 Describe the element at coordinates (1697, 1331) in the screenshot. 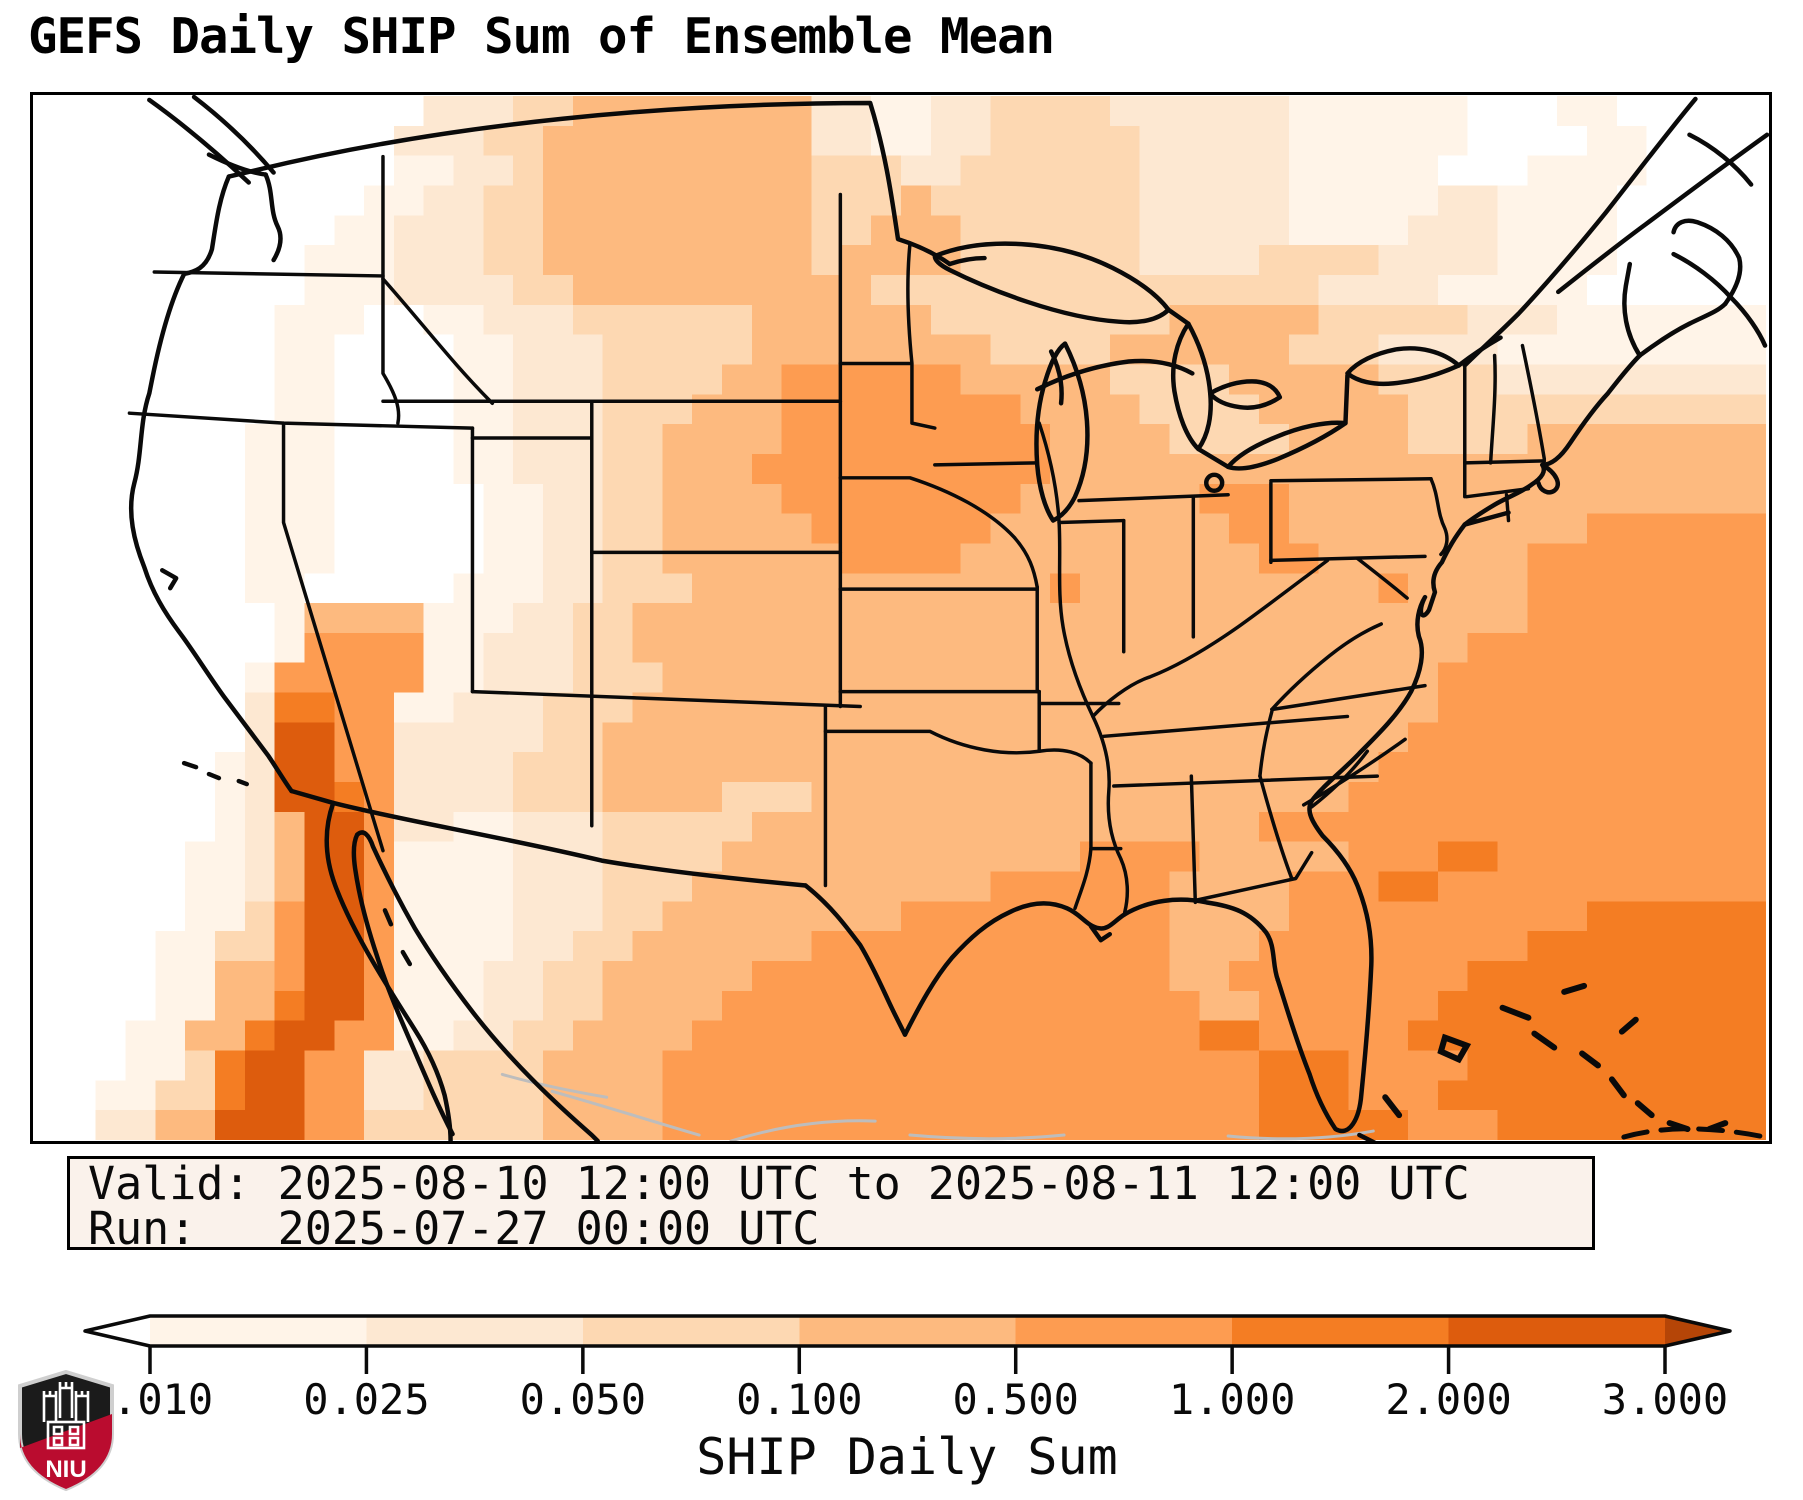

I see `colorbar-over-arrow` at that location.